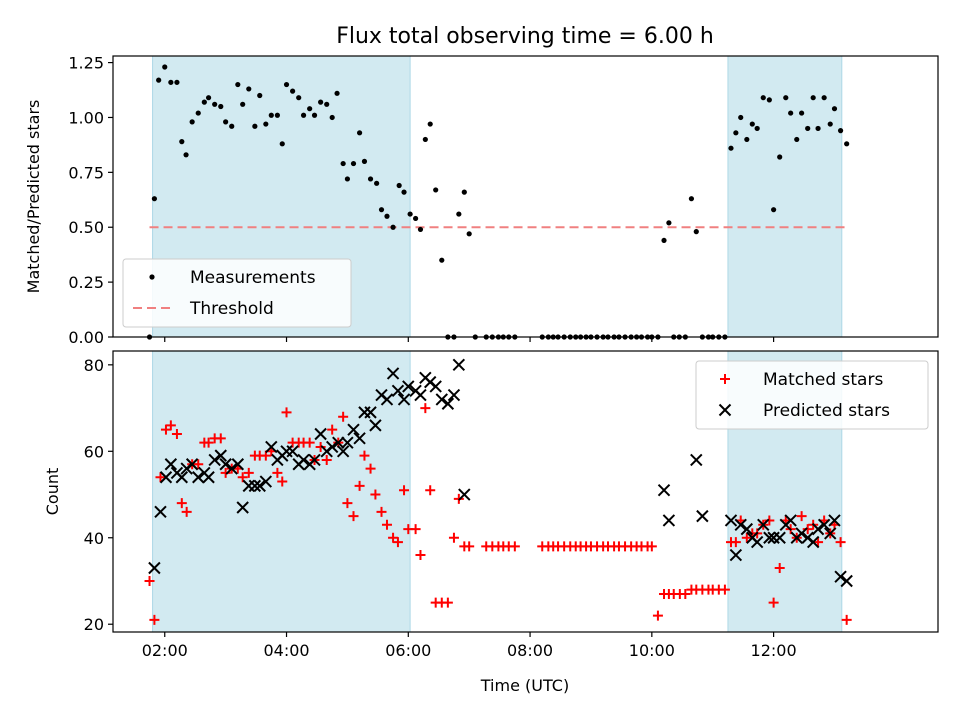 Image resolution: width=960 pixels, height=720 pixels. Describe the element at coordinates (253, 278) in the screenshot. I see `legend-label: Measurements` at that location.